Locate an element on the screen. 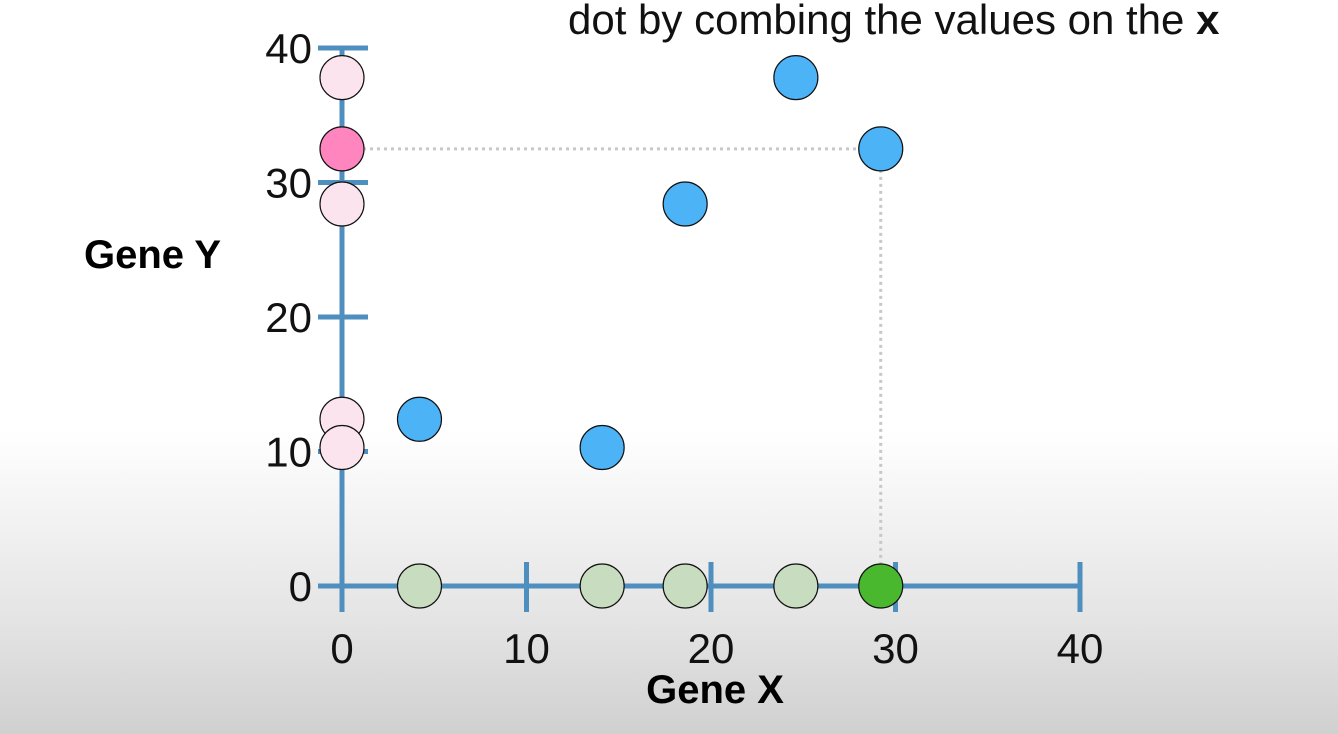 The width and height of the screenshot is (1338, 734). x-tick-label: 20 is located at coordinates (711, 648).